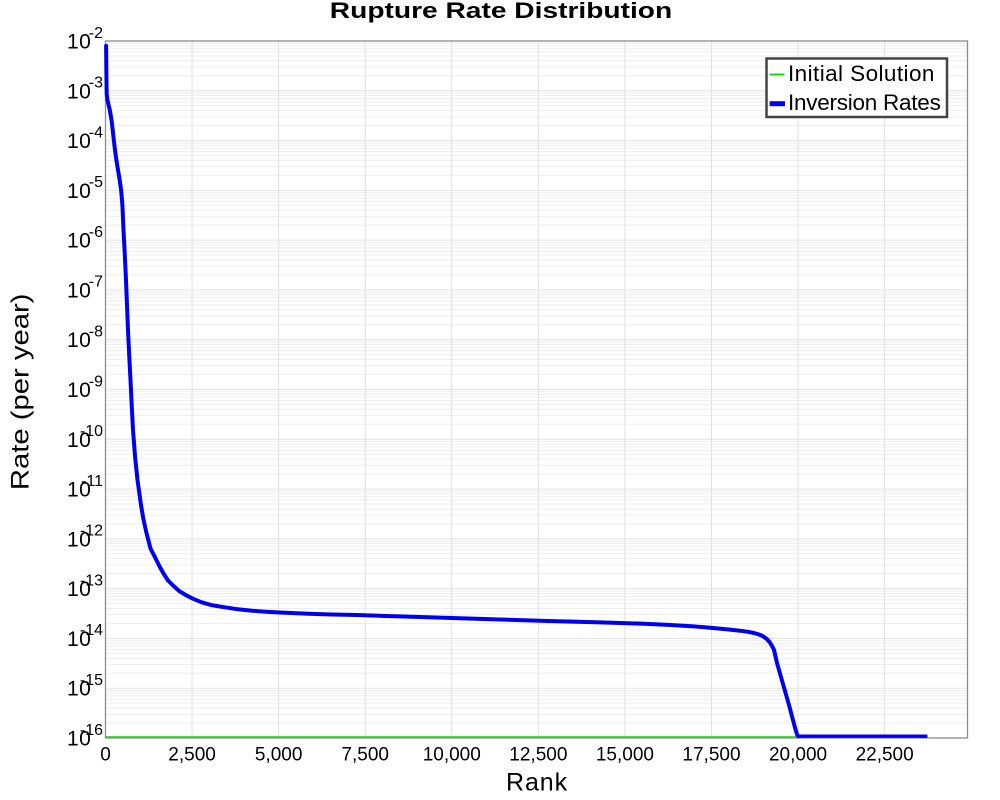 This screenshot has width=1000, height=800. Describe the element at coordinates (91, 680) in the screenshot. I see `svg-text: -15` at that location.